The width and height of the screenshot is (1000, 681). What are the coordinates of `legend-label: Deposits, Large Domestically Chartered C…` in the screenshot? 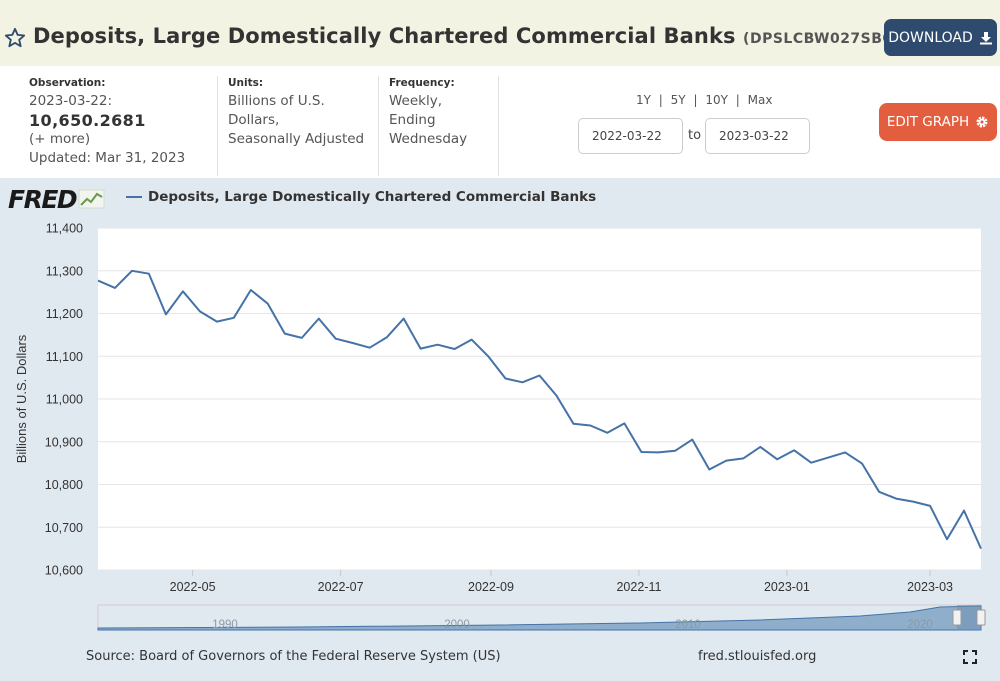 It's located at (372, 197).